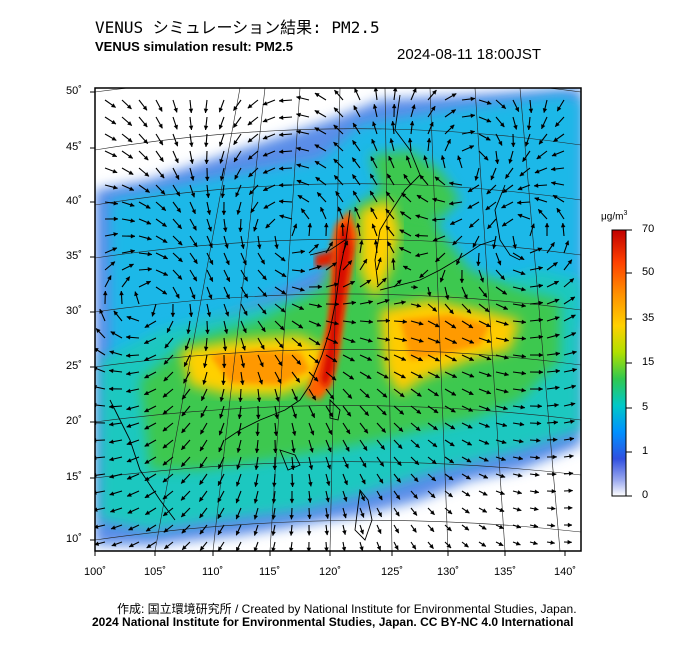  Describe the element at coordinates (74, 311) in the screenshot. I see `lat-label: 30˚` at that location.